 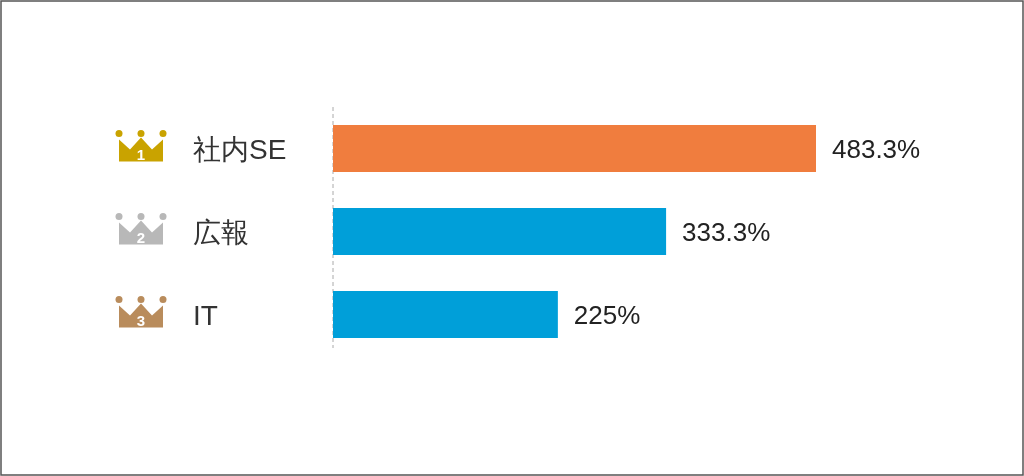 I want to click on text: 3, so click(x=141, y=320).